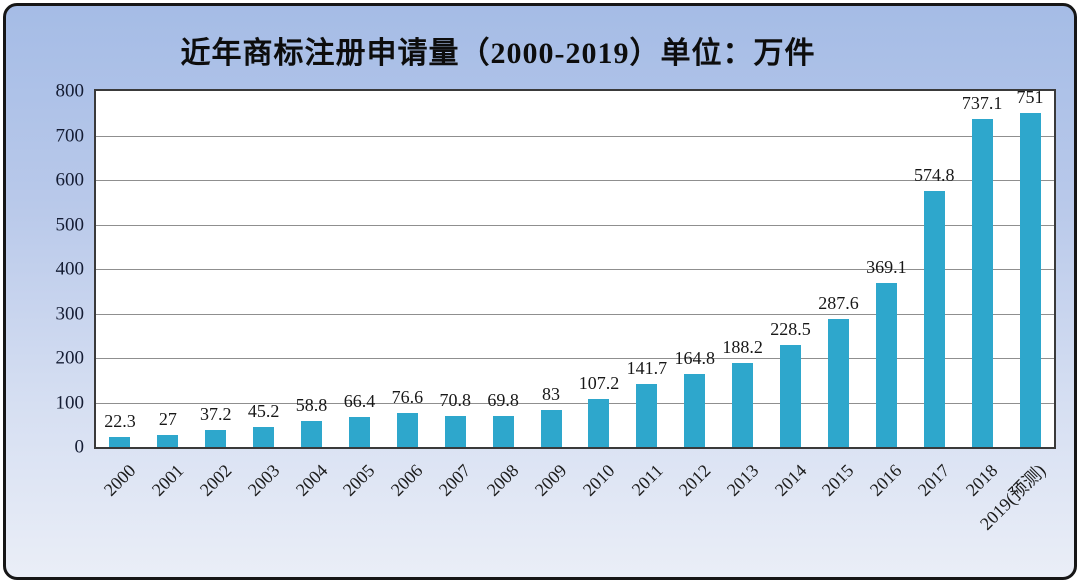 This screenshot has height=583, width=1080. Describe the element at coordinates (791, 396) in the screenshot. I see `bar-2014` at that location.